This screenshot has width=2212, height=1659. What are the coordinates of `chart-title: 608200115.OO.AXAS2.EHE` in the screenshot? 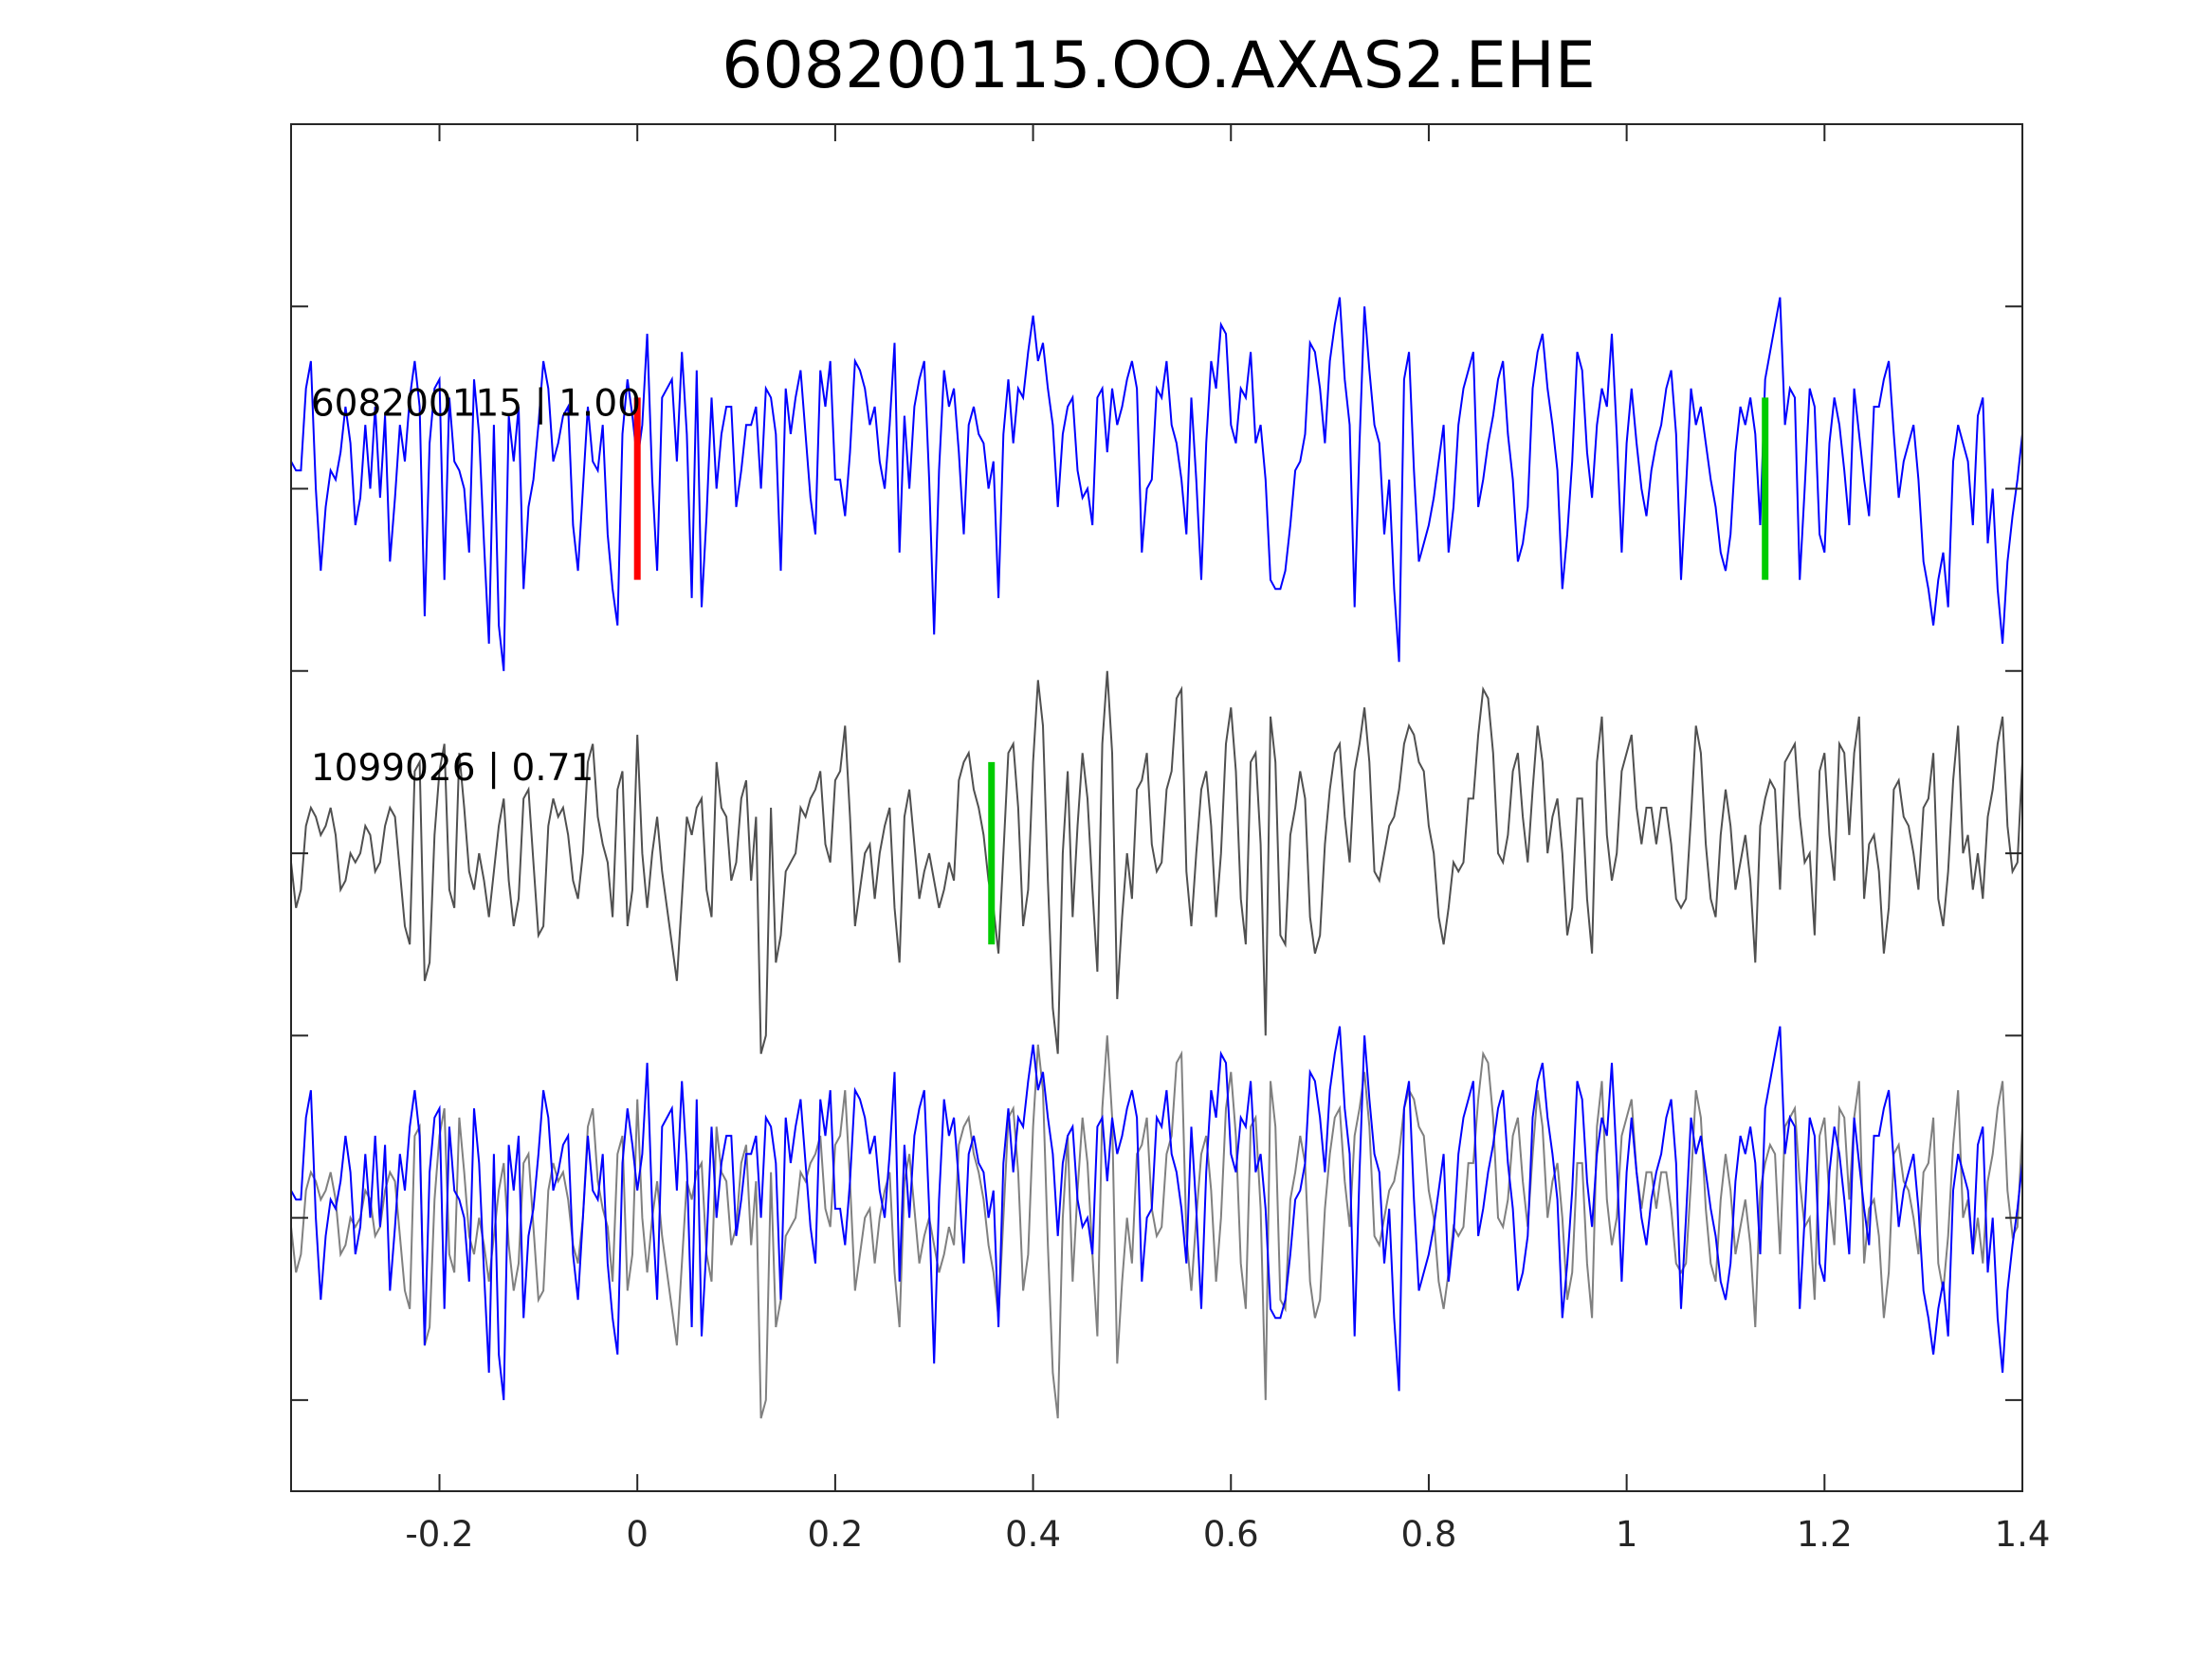 It's located at (1159, 65).